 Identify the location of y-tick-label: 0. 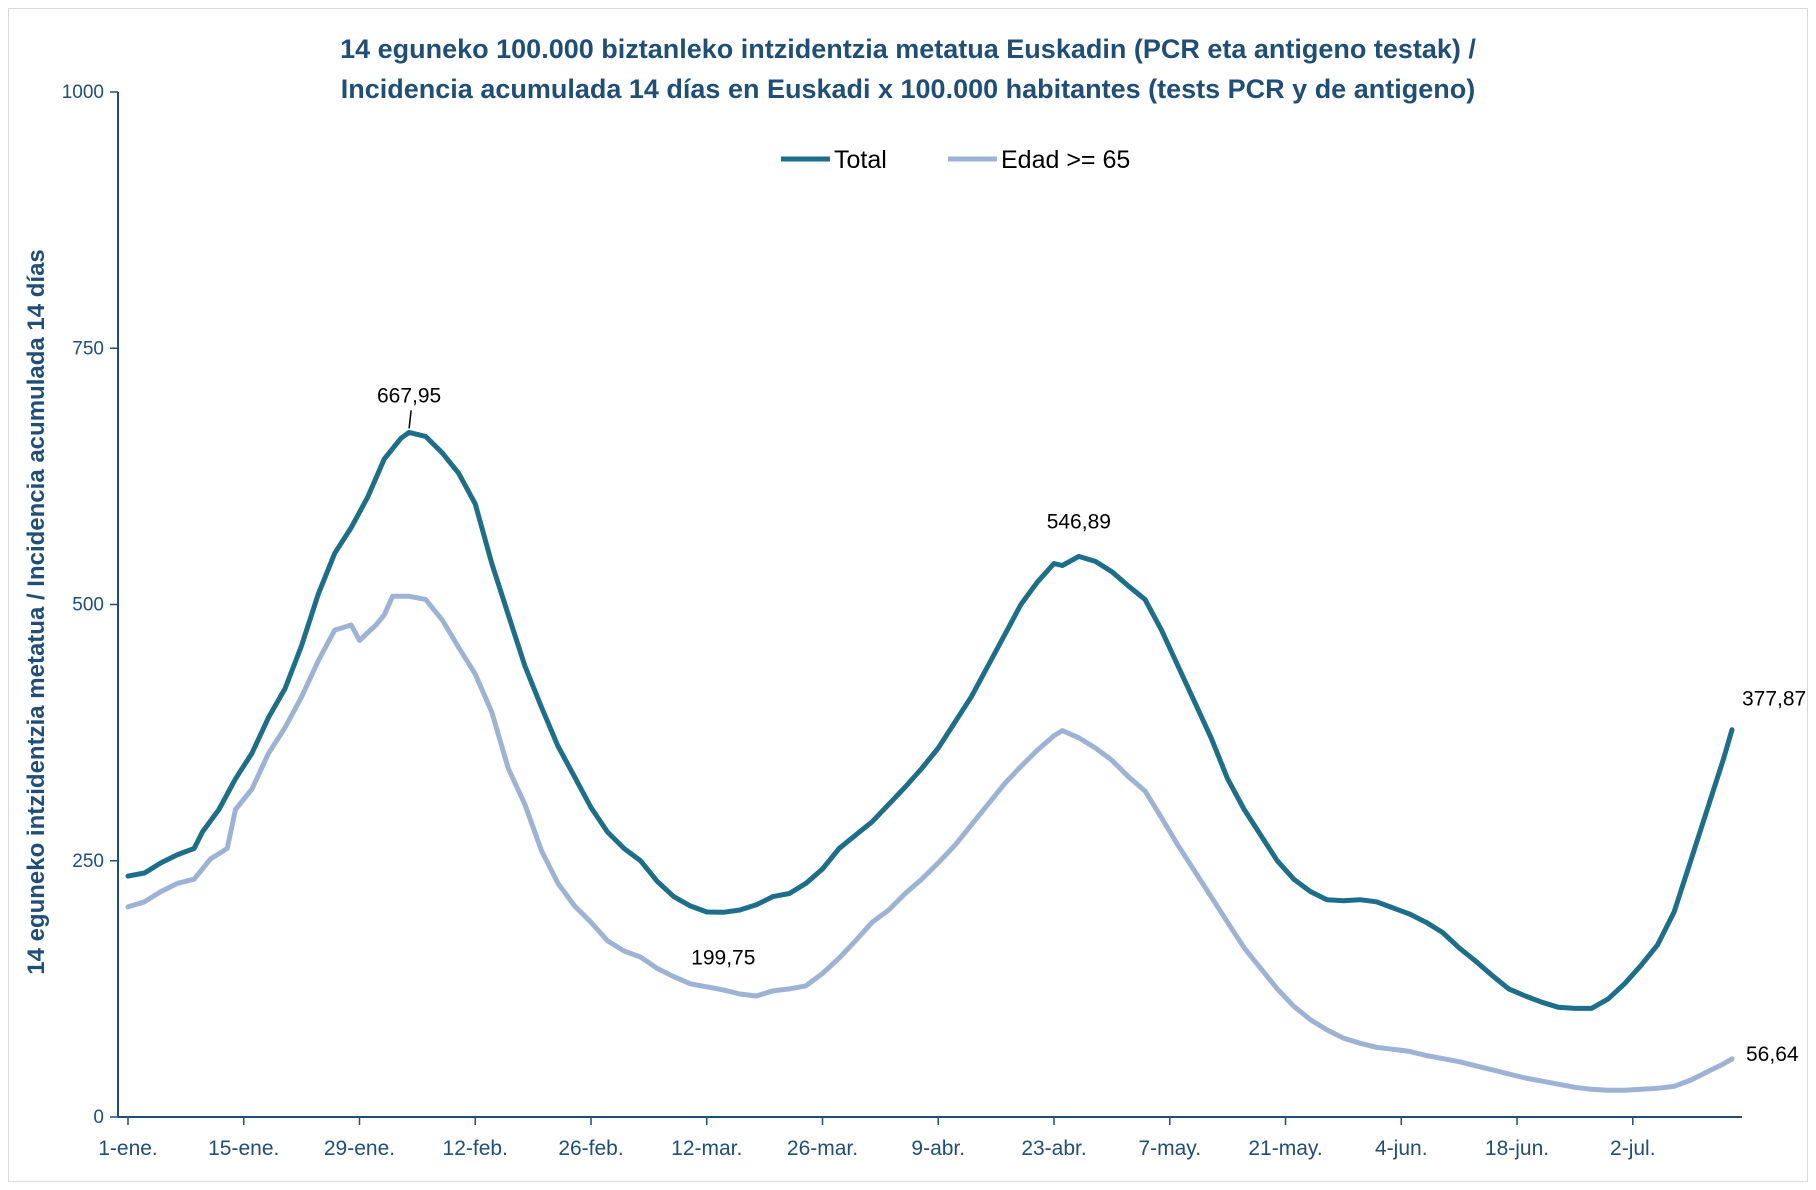
(98, 1117).